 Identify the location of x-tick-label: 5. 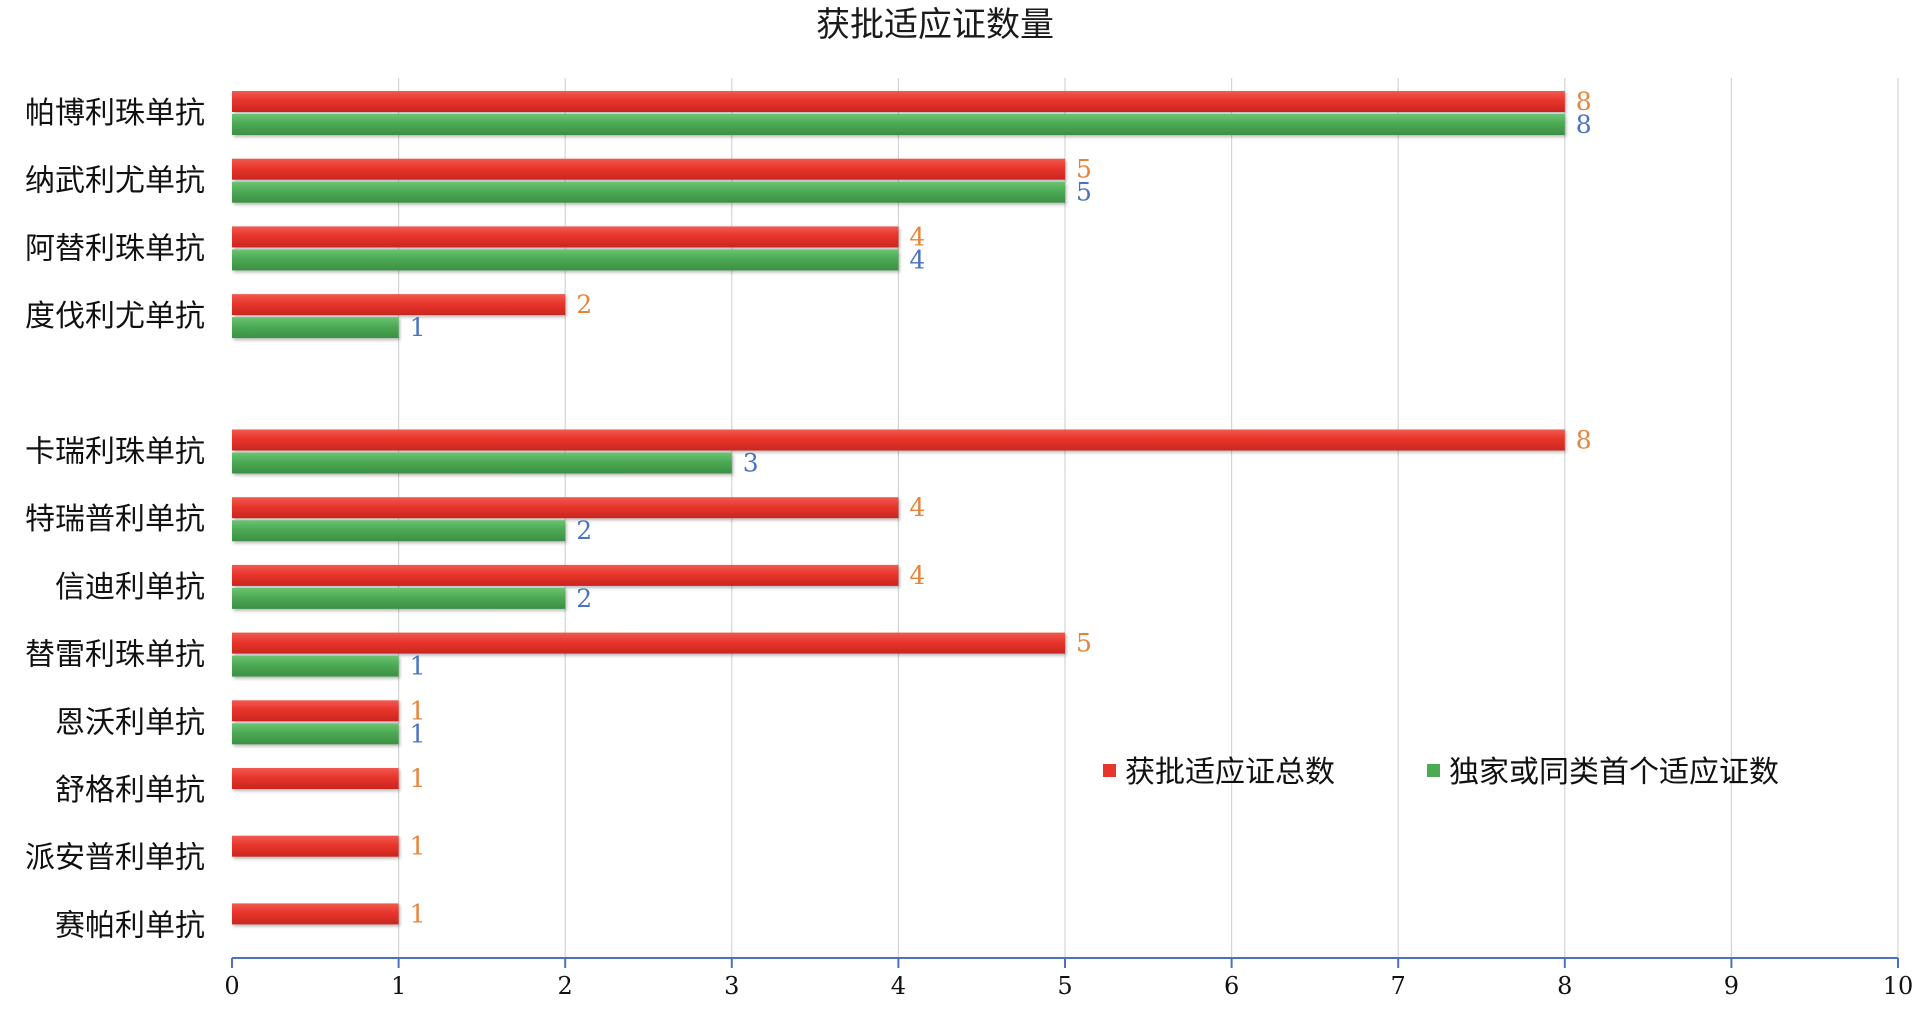
(1064, 986).